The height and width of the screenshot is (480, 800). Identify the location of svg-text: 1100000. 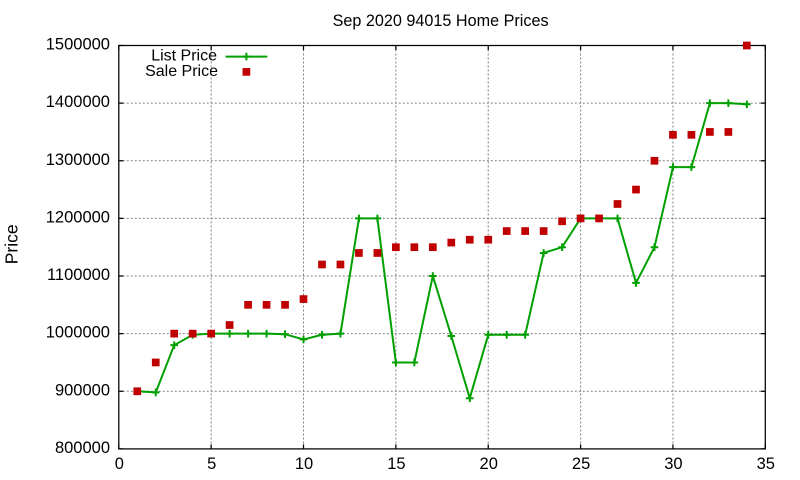
(78, 275).